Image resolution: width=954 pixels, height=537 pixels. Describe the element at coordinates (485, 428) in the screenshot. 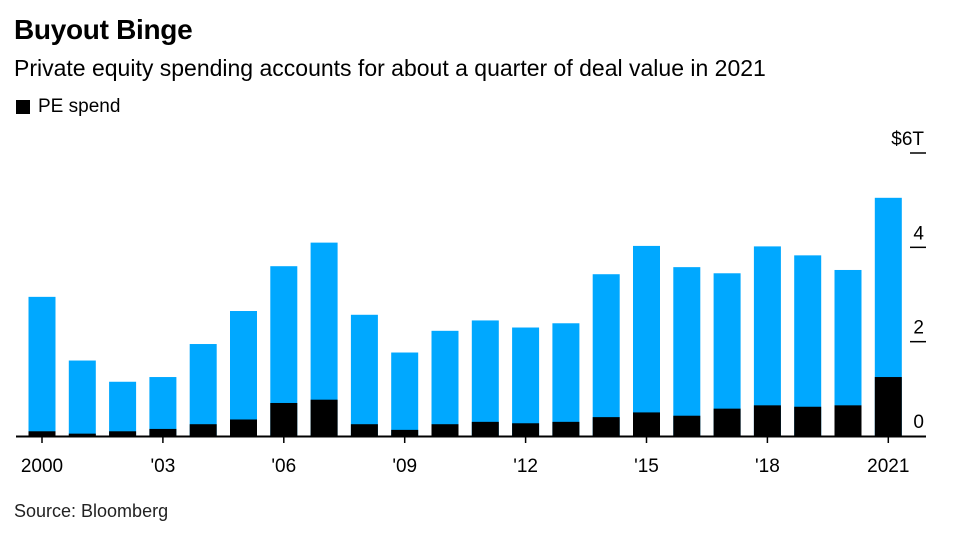

I see `bar-pe-2011` at that location.